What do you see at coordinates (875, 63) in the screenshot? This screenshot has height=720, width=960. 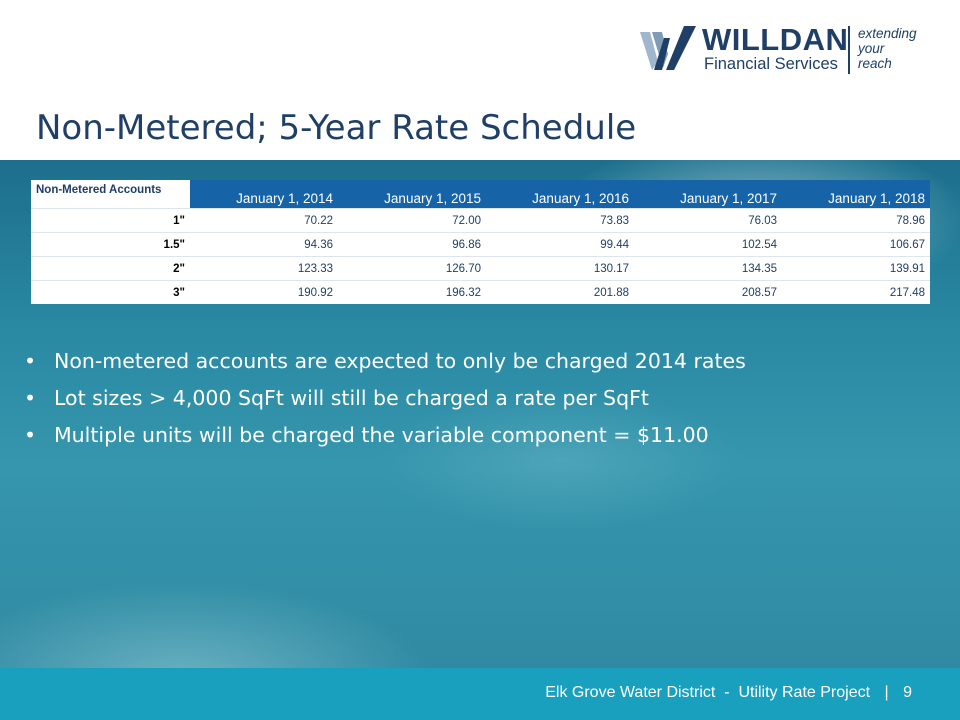 I see `tagline-line: reach` at bounding box center [875, 63].